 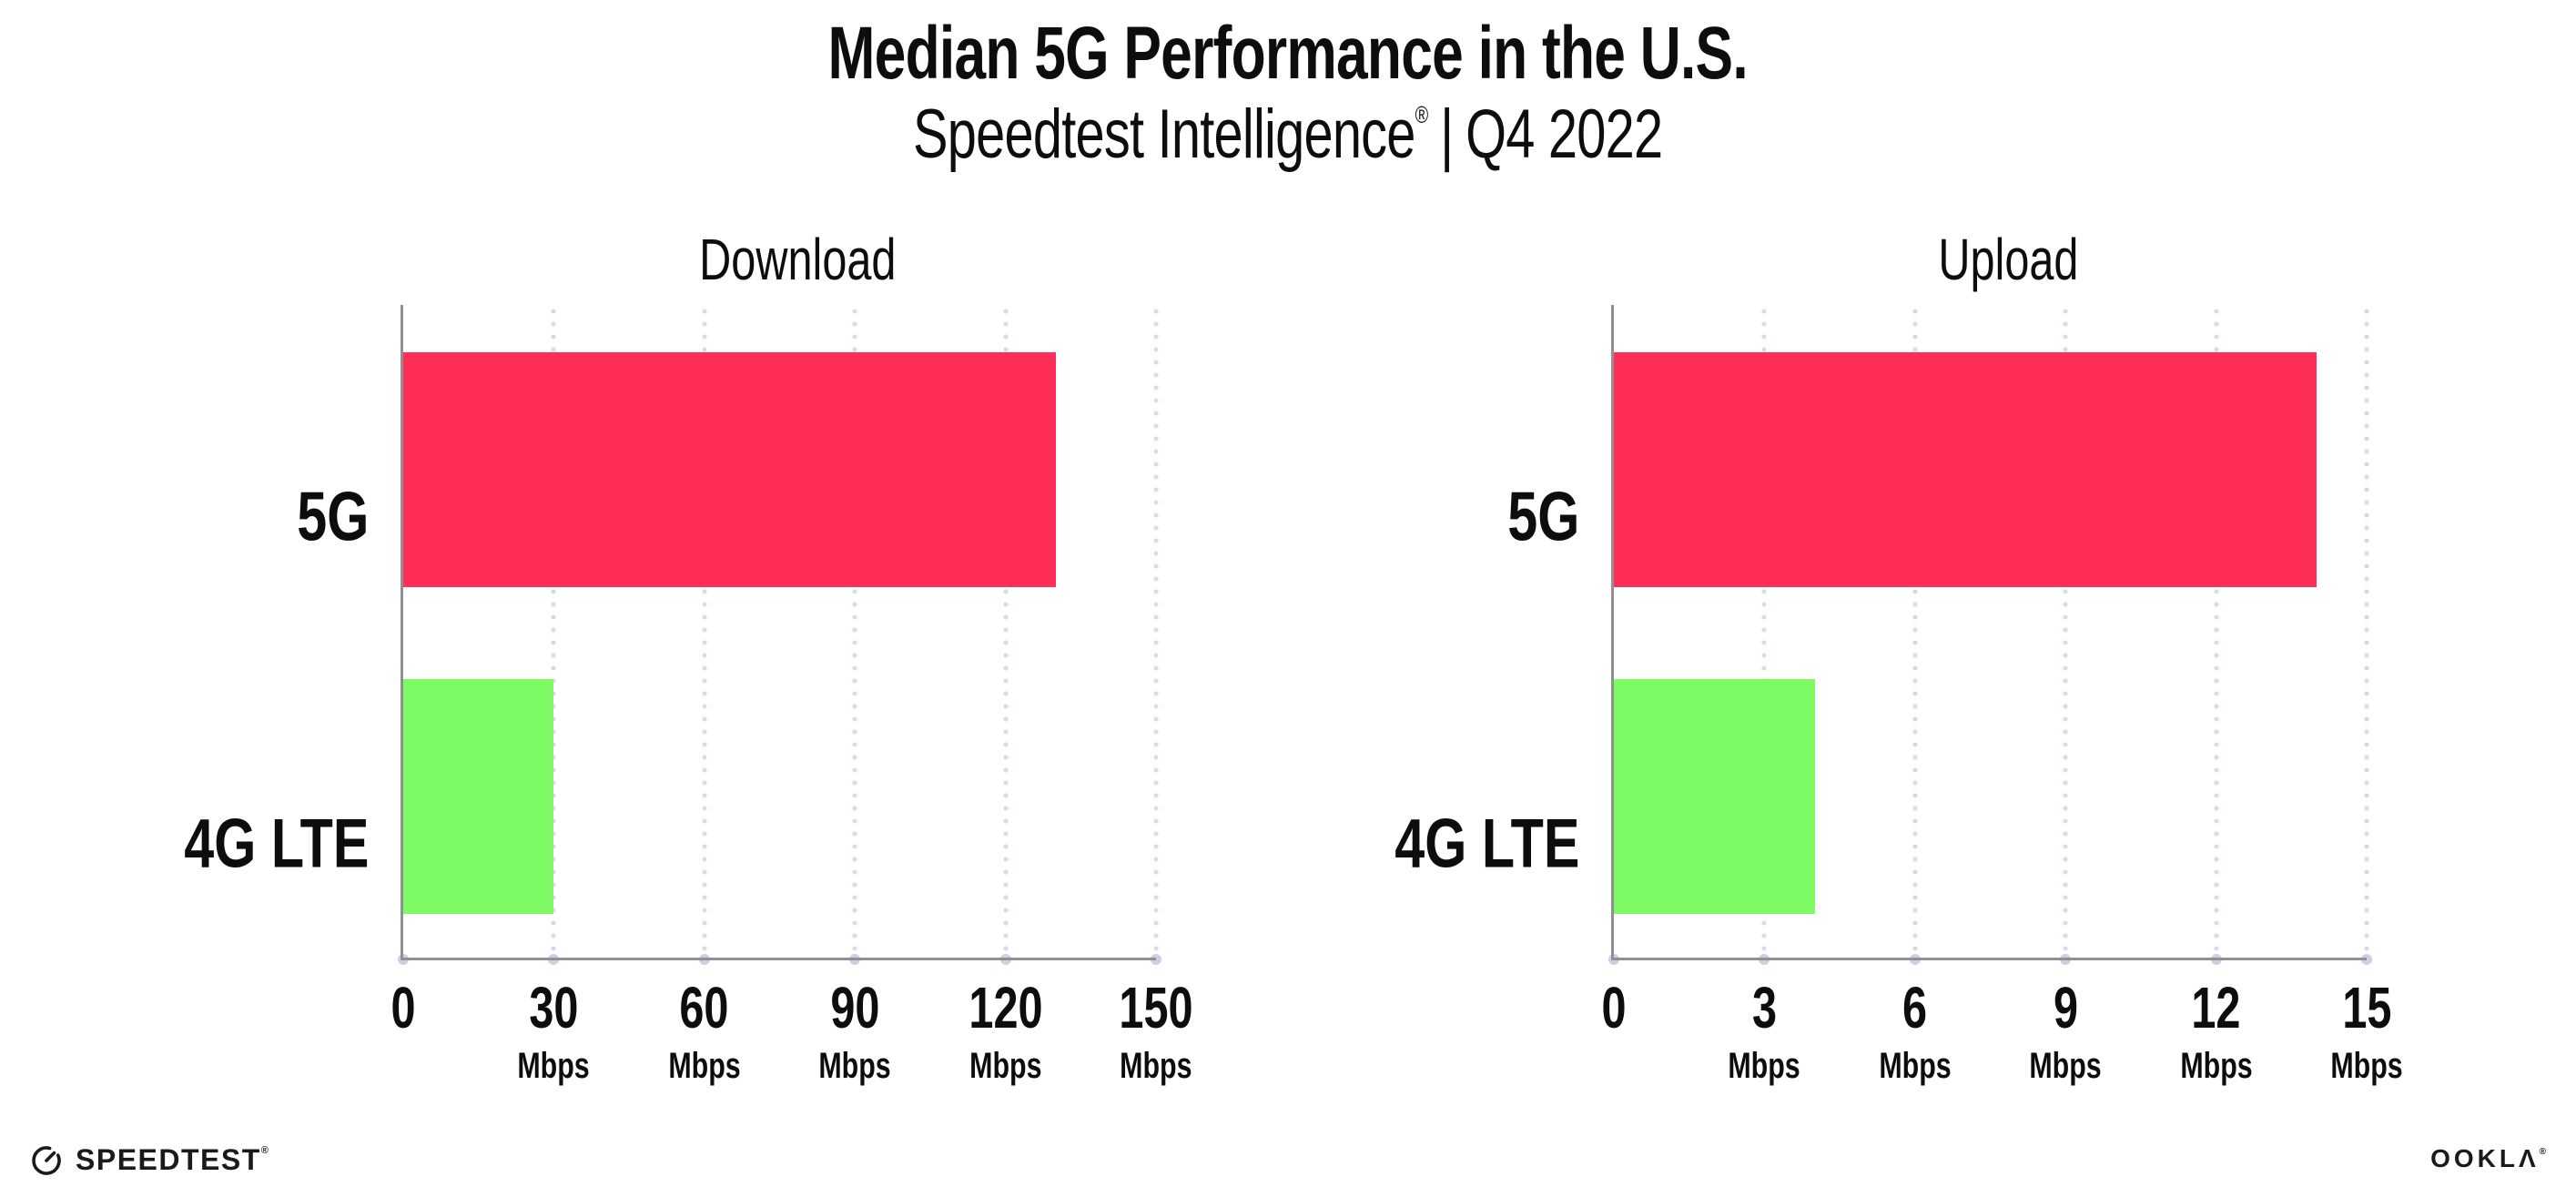 I want to click on tick-value: 9, so click(x=2065, y=1008).